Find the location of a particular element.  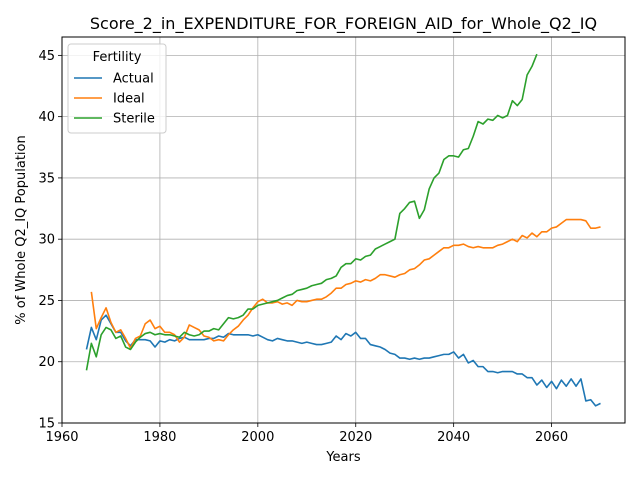

x-tick-label: 2040 is located at coordinates (453, 437).